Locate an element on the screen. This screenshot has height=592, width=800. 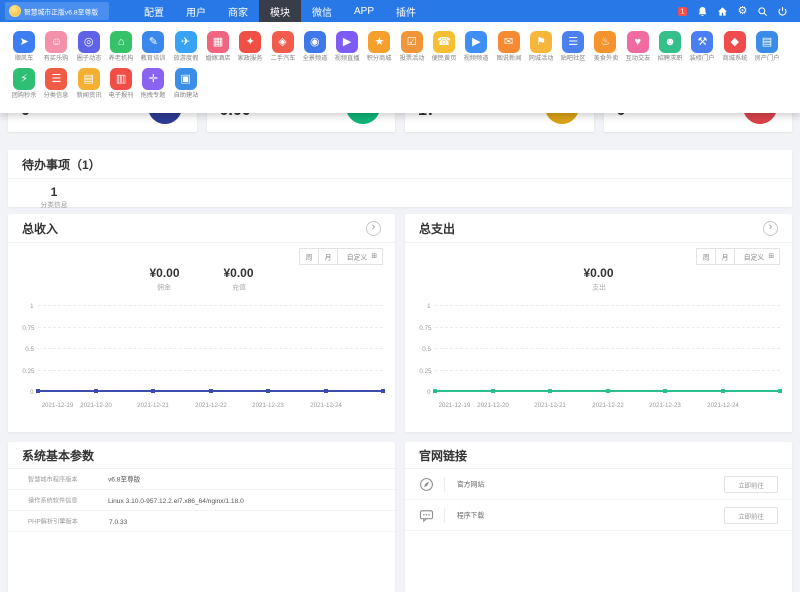
megamenu-item: ▶ 视频直播 is located at coordinates (347, 47).